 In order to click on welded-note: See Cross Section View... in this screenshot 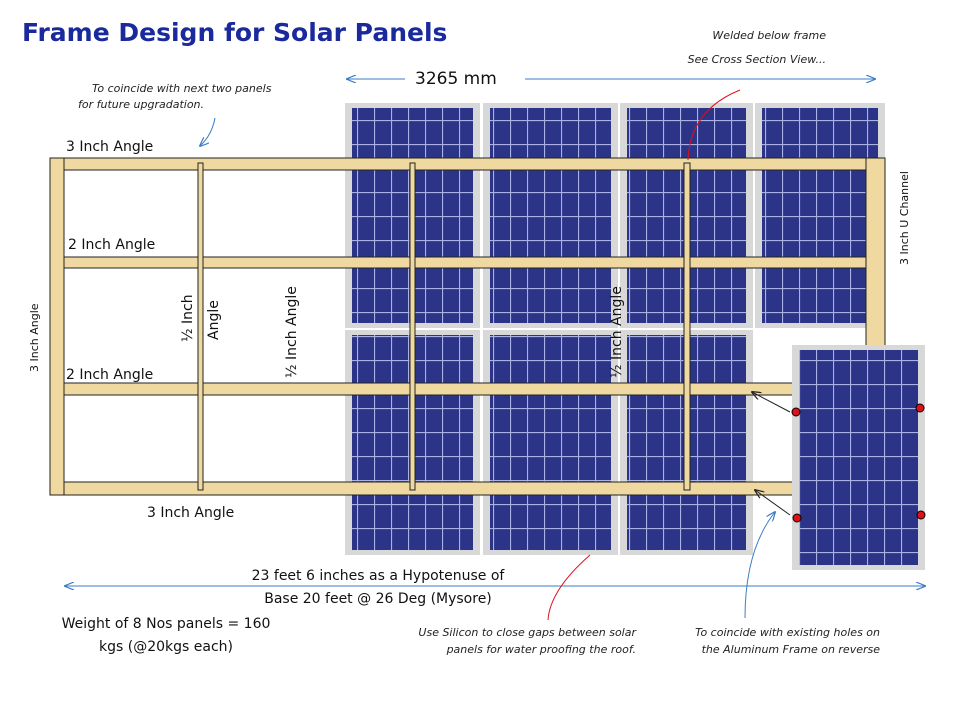, I will do `click(757, 59)`.